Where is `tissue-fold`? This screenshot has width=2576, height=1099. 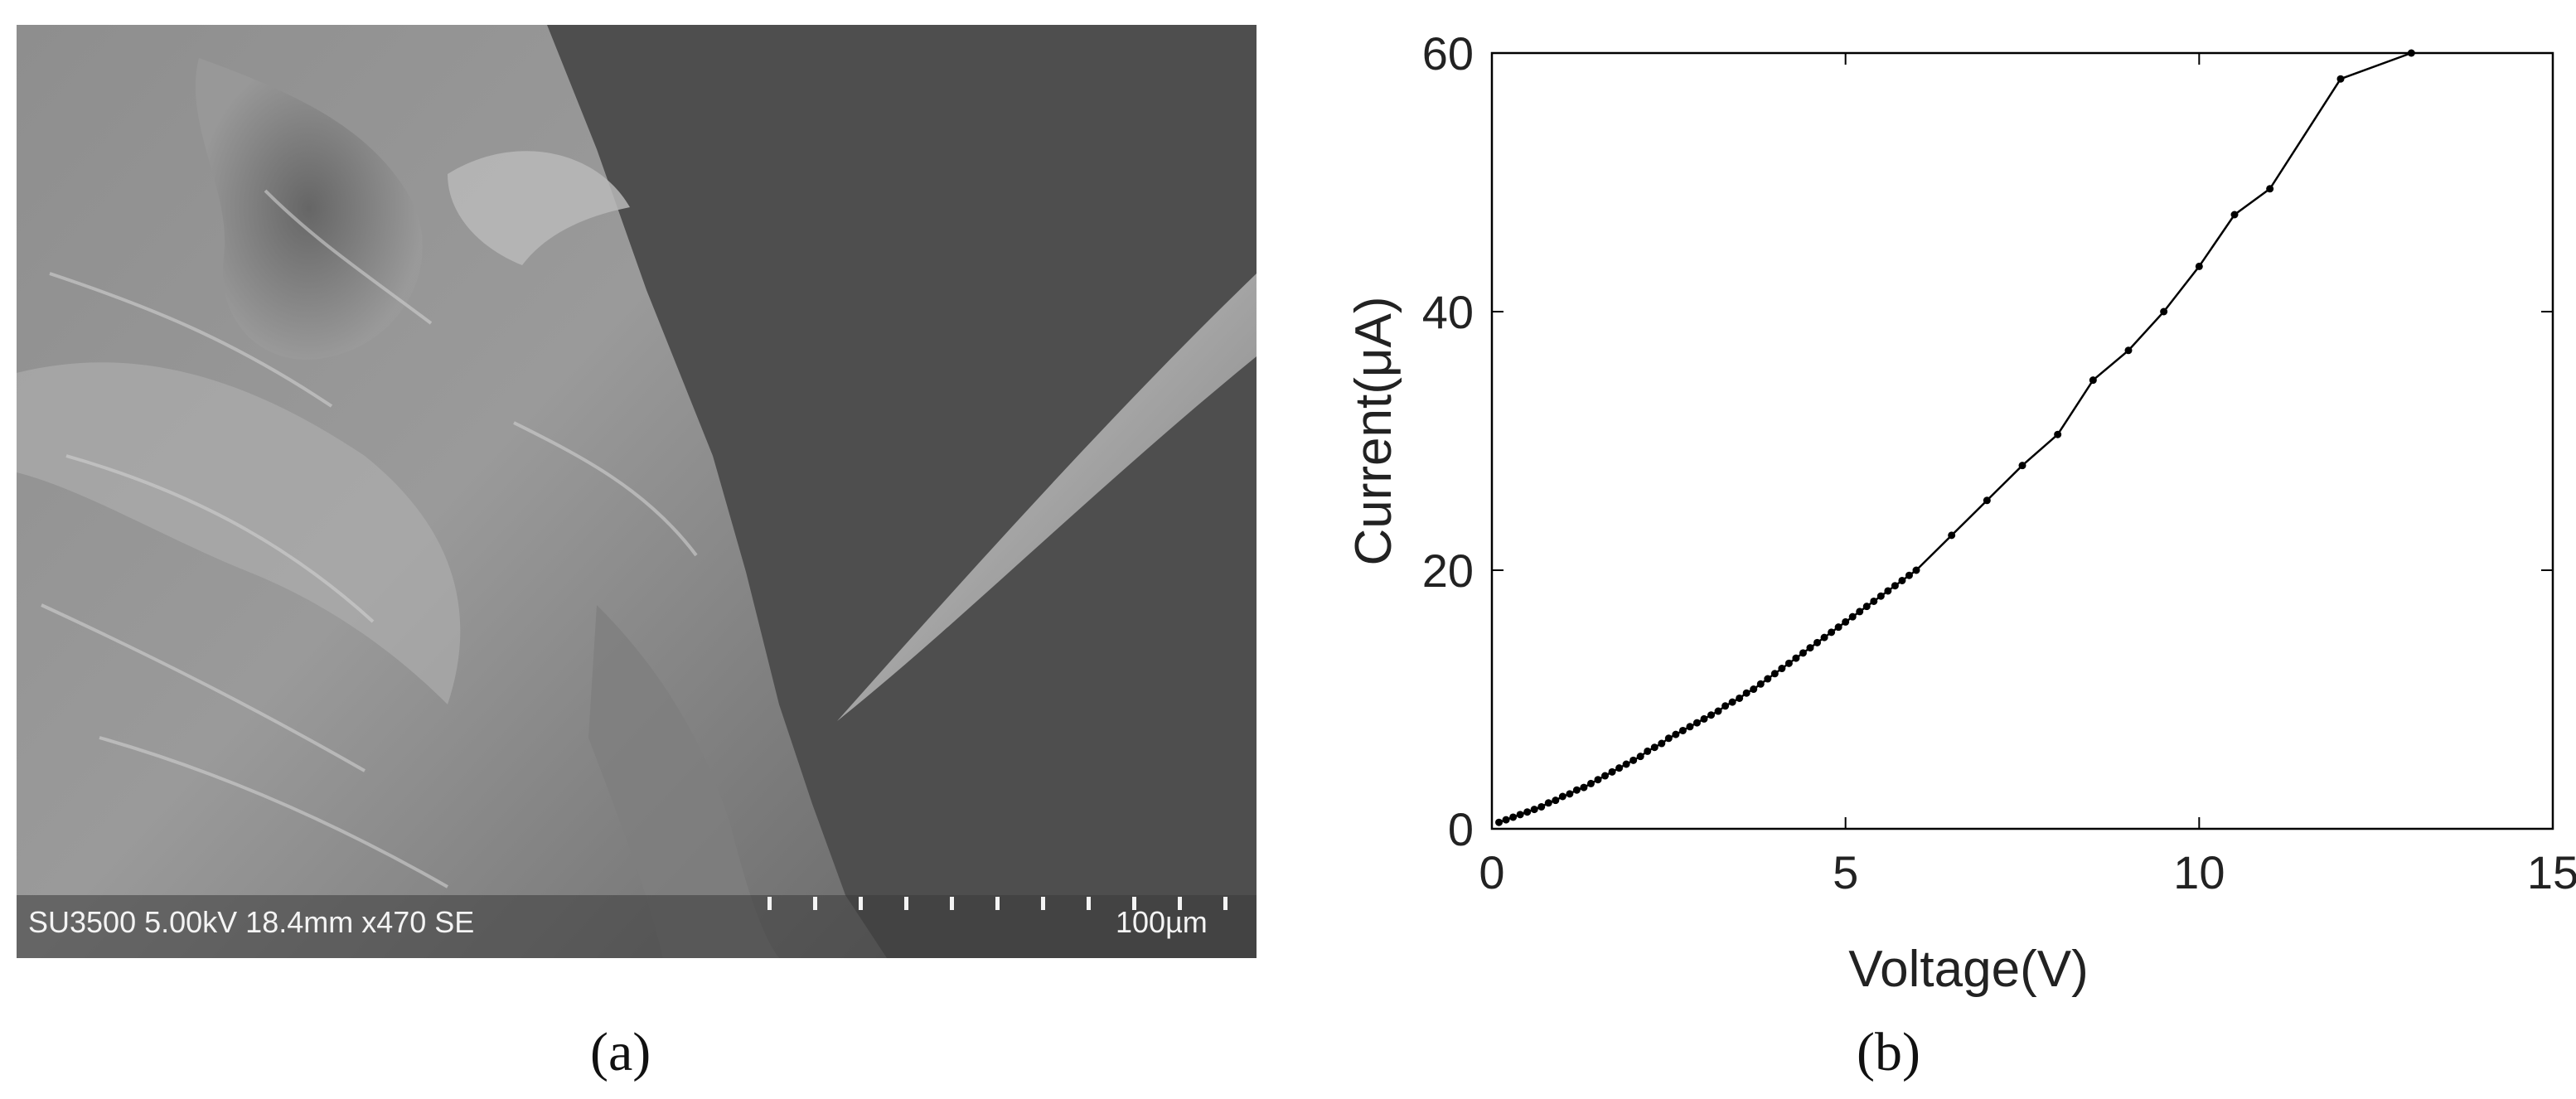 tissue-fold is located at coordinates (309, 209).